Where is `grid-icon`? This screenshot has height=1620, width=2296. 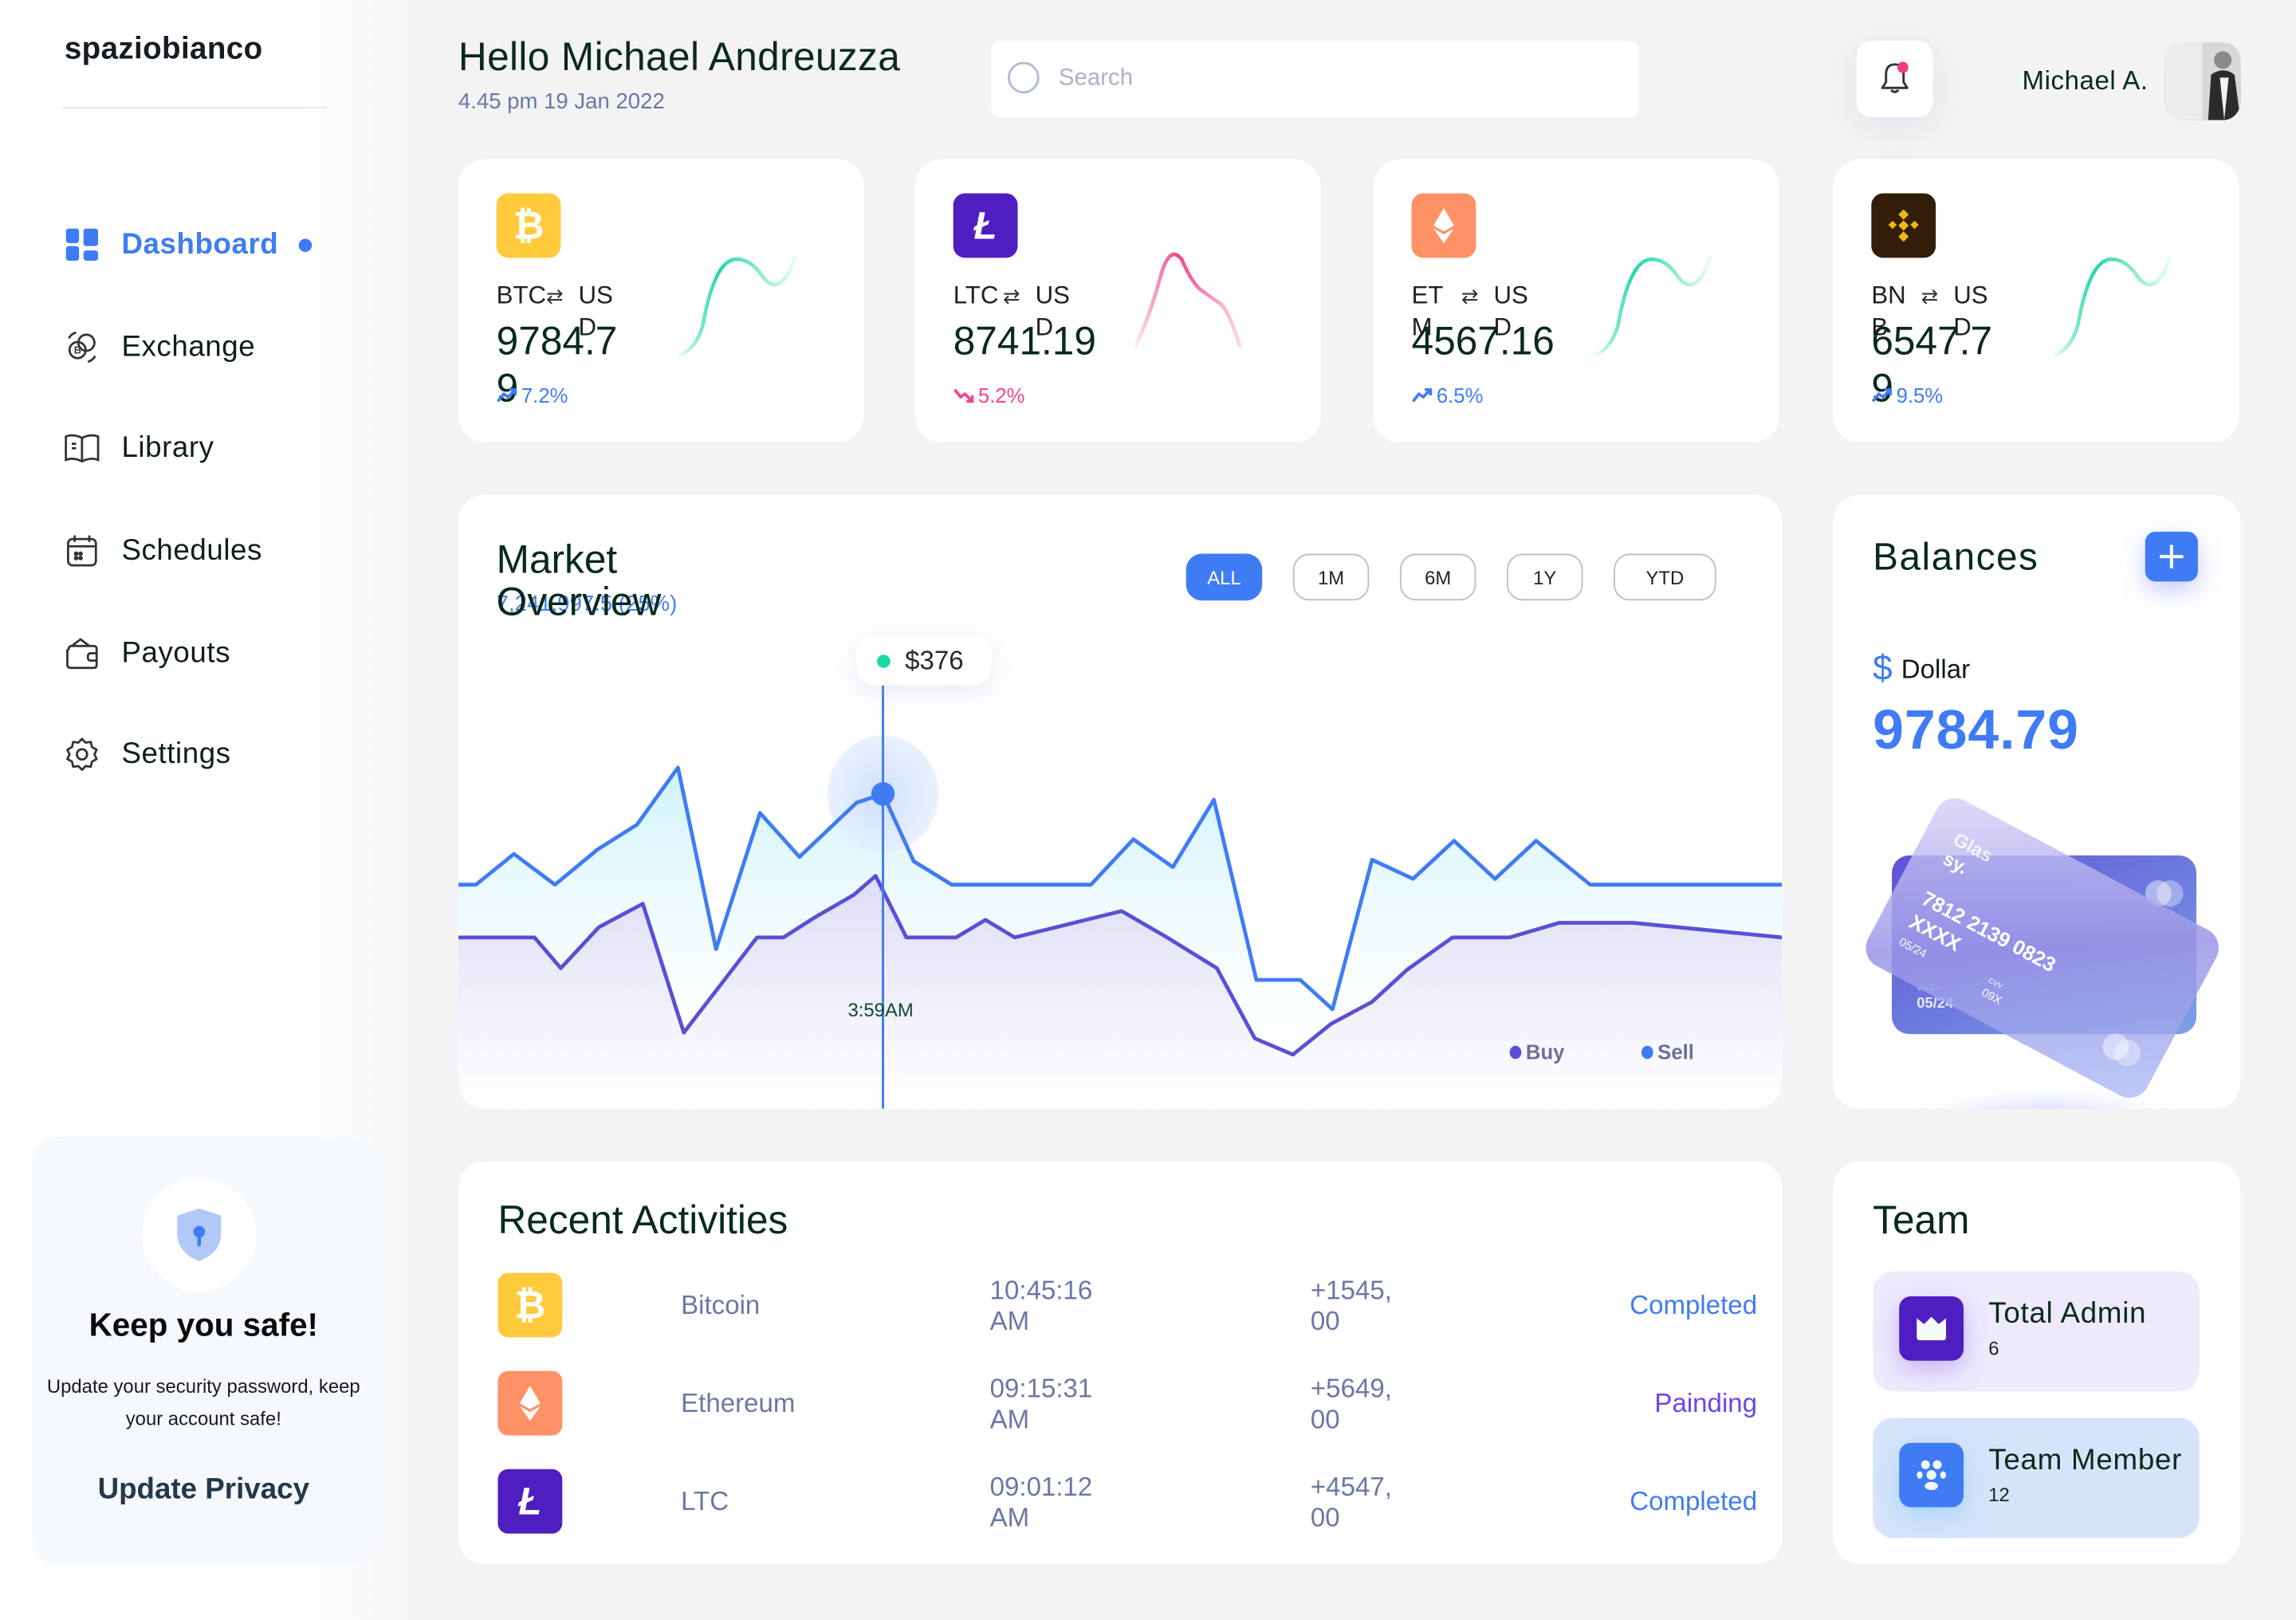
grid-icon is located at coordinates (82, 245).